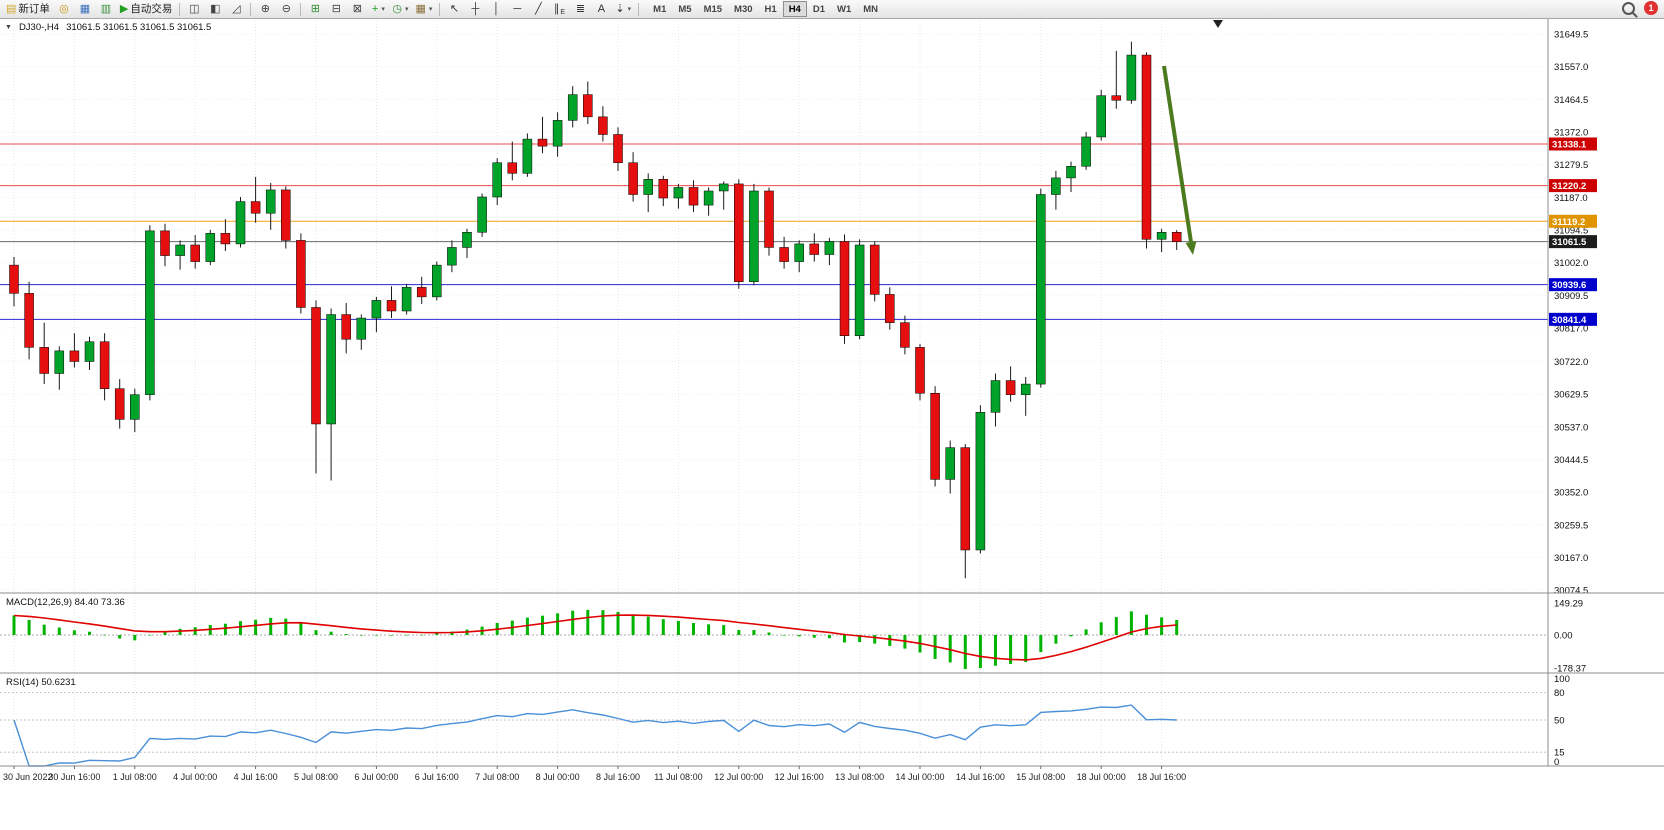 The height and width of the screenshot is (830, 1664). I want to click on candlestick-chart-button: ◧, so click(215, 9).